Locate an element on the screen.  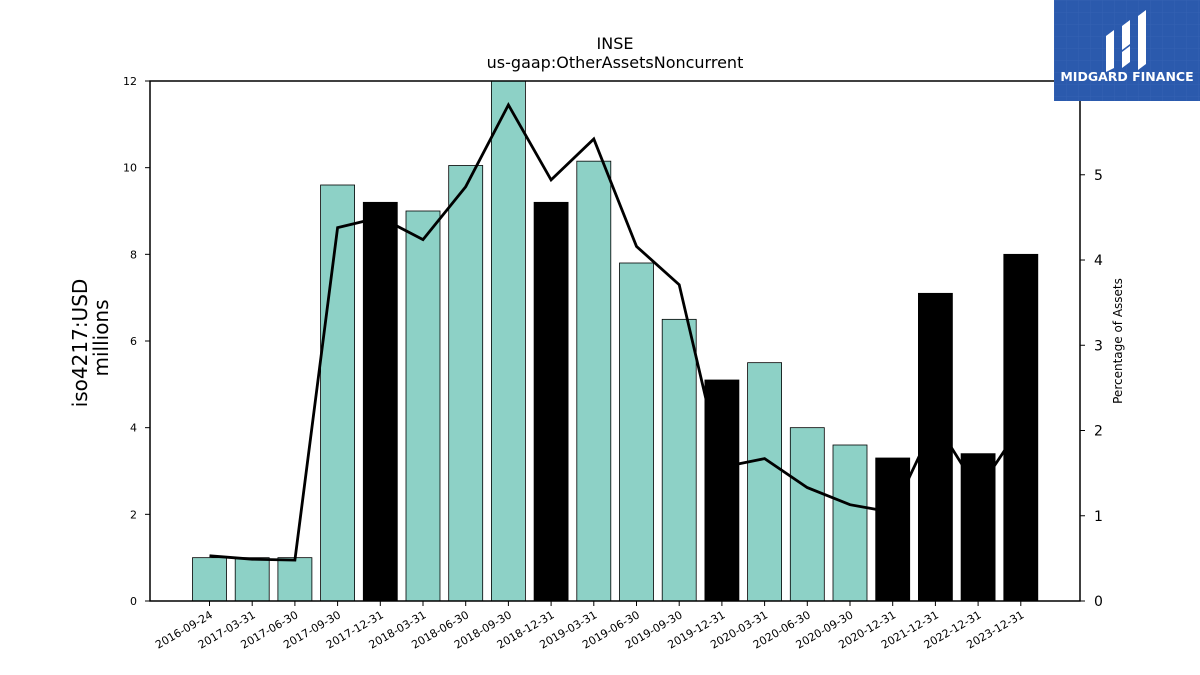
y-axis-label: iso4217:USD is located at coordinates (80, 343).